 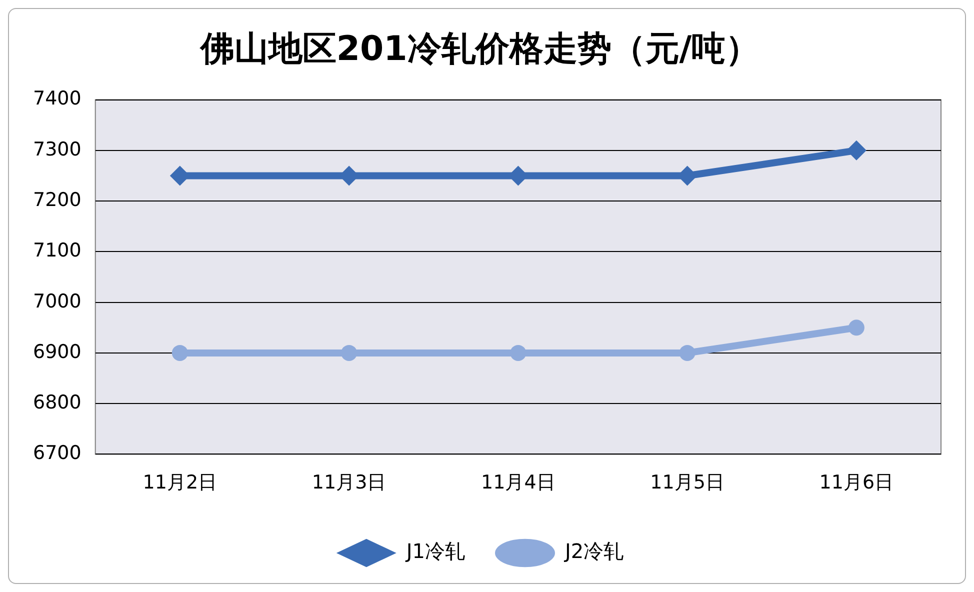 I want to click on y-tick-label: 7000, so click(x=57, y=301).